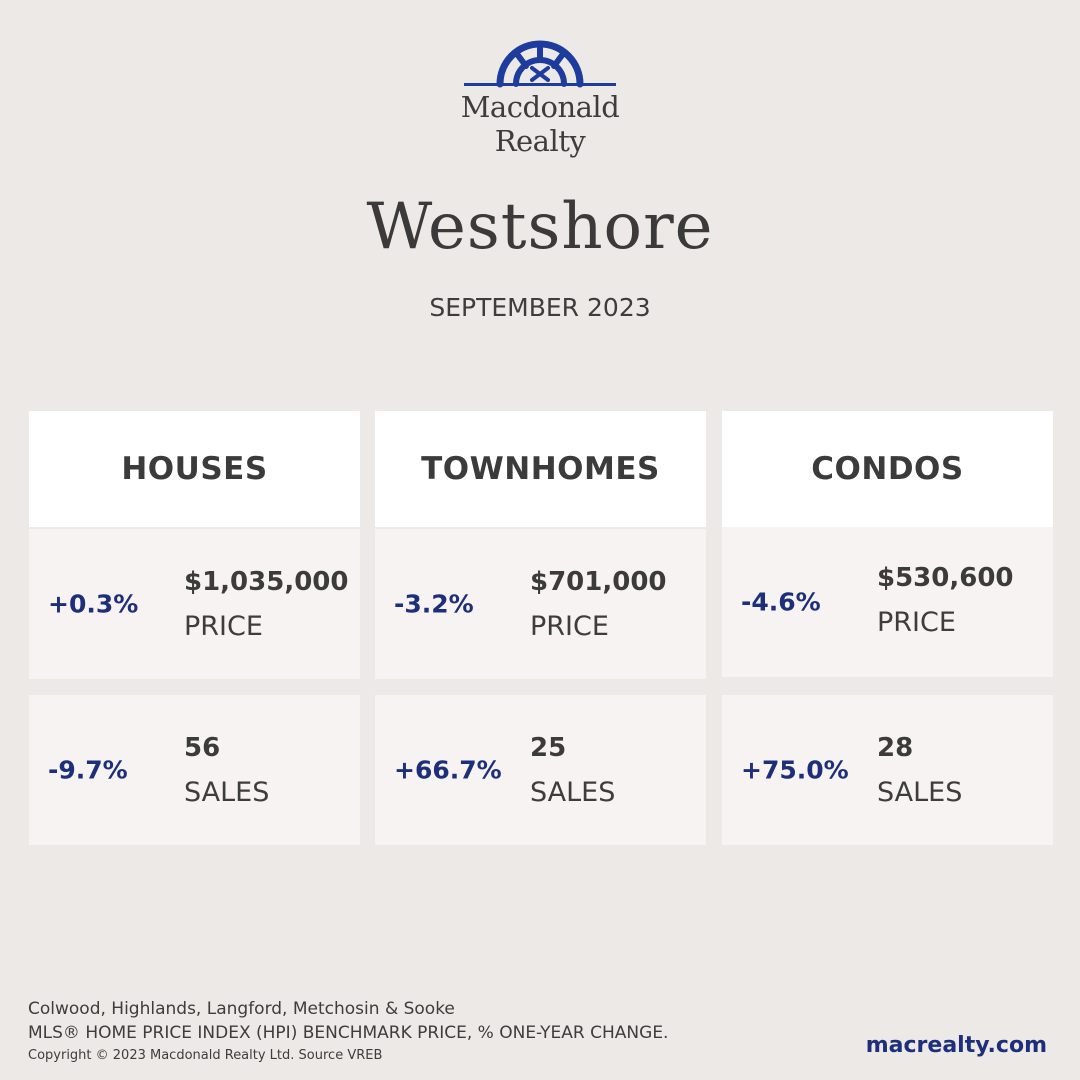  I want to click on houses-header: HOUSES, so click(194, 469).